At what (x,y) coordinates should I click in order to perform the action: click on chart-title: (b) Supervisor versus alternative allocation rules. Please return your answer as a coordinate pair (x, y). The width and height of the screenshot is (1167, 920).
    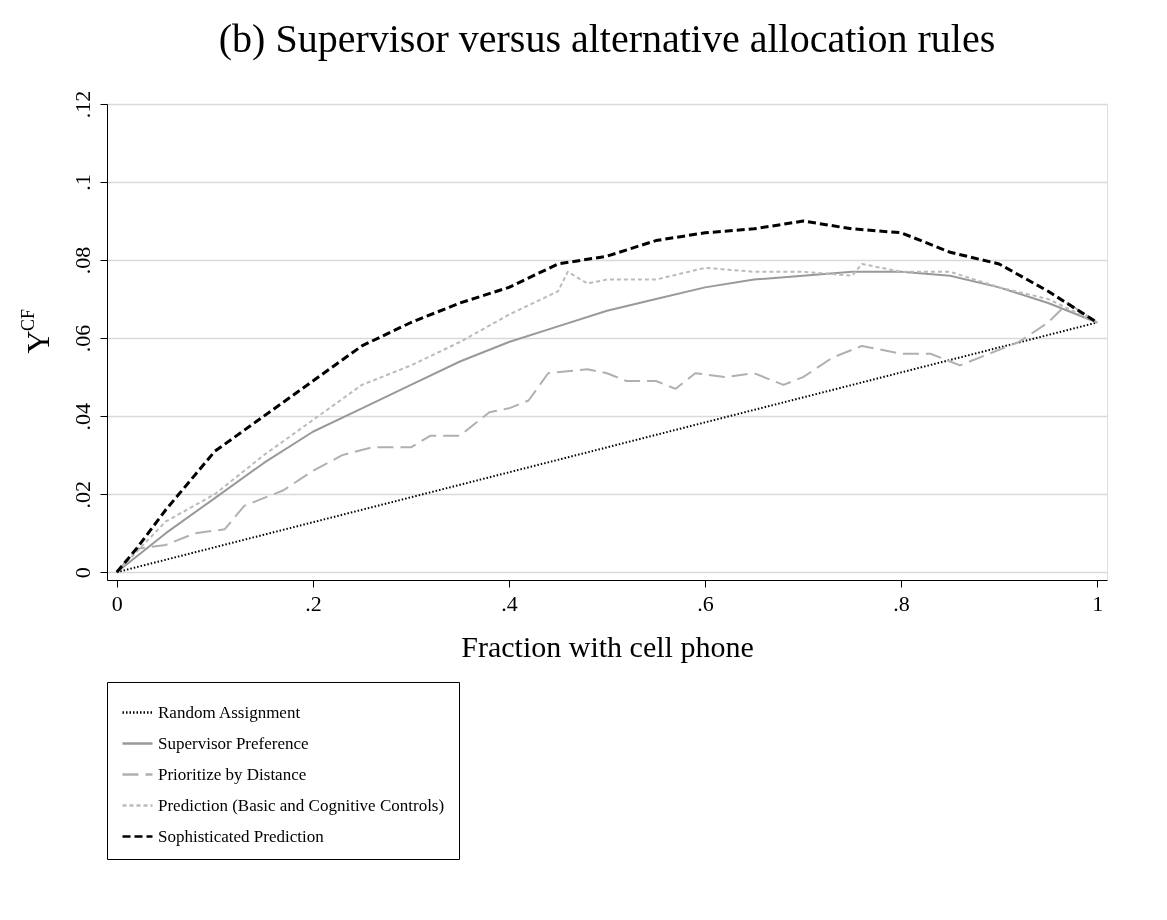
    Looking at the image, I should click on (607, 39).